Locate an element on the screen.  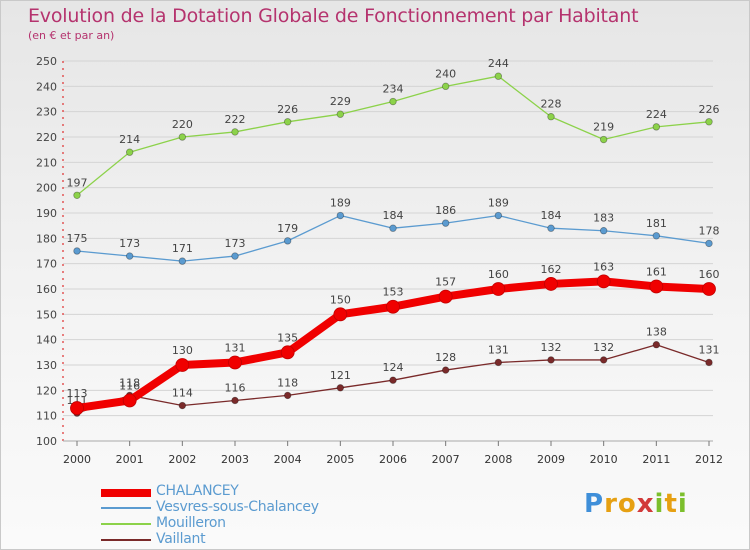
data-label: 175 is located at coordinates (77, 238).